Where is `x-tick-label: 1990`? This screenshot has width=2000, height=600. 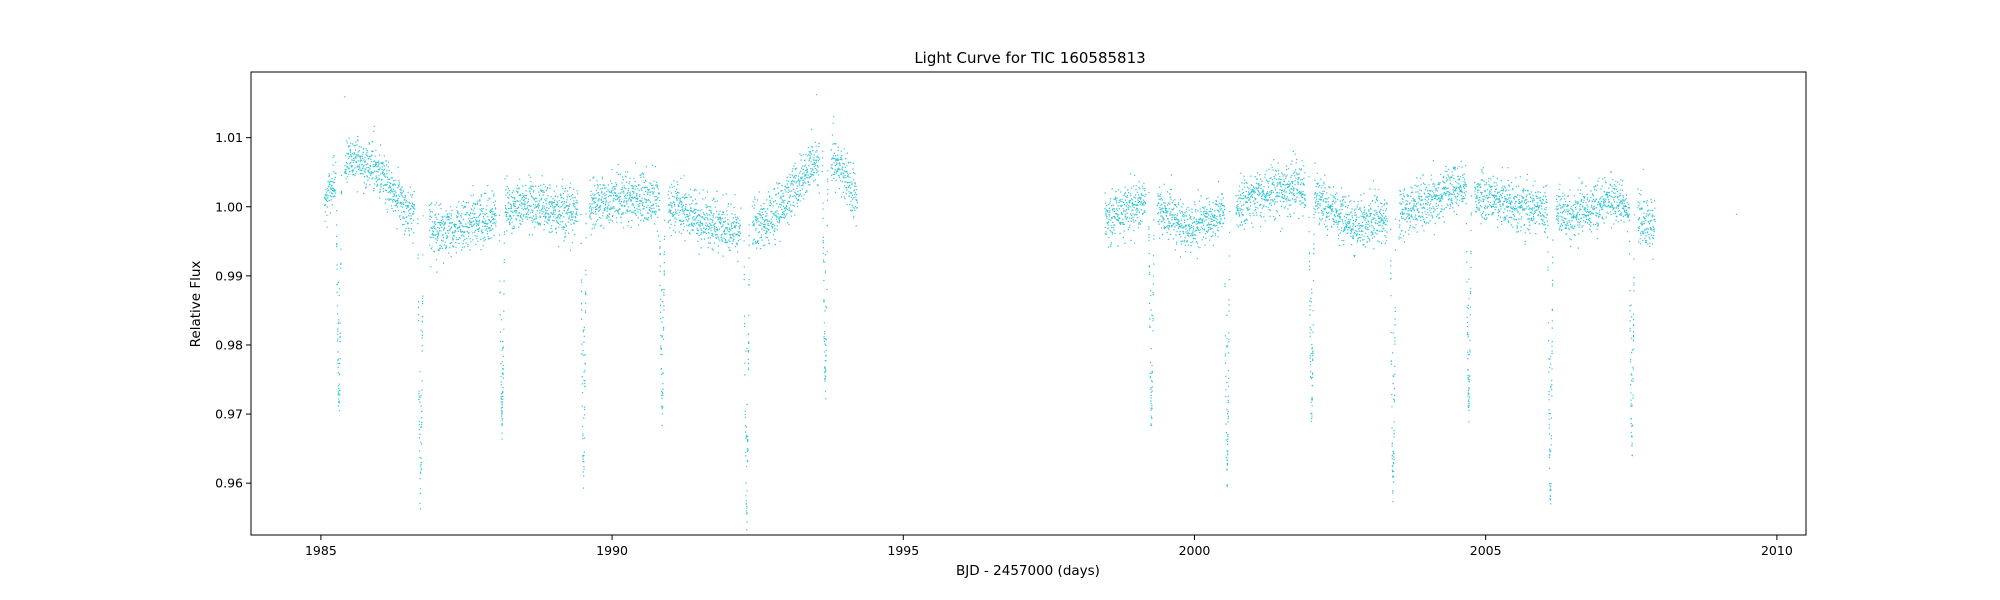 x-tick-label: 1990 is located at coordinates (612, 550).